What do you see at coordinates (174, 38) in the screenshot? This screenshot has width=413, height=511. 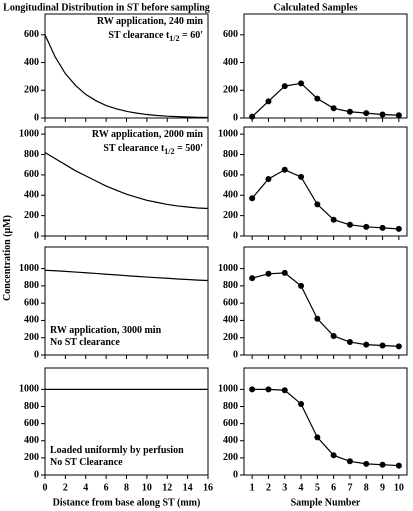 I see `annotation-subscript: 1/2` at bounding box center [174, 38].